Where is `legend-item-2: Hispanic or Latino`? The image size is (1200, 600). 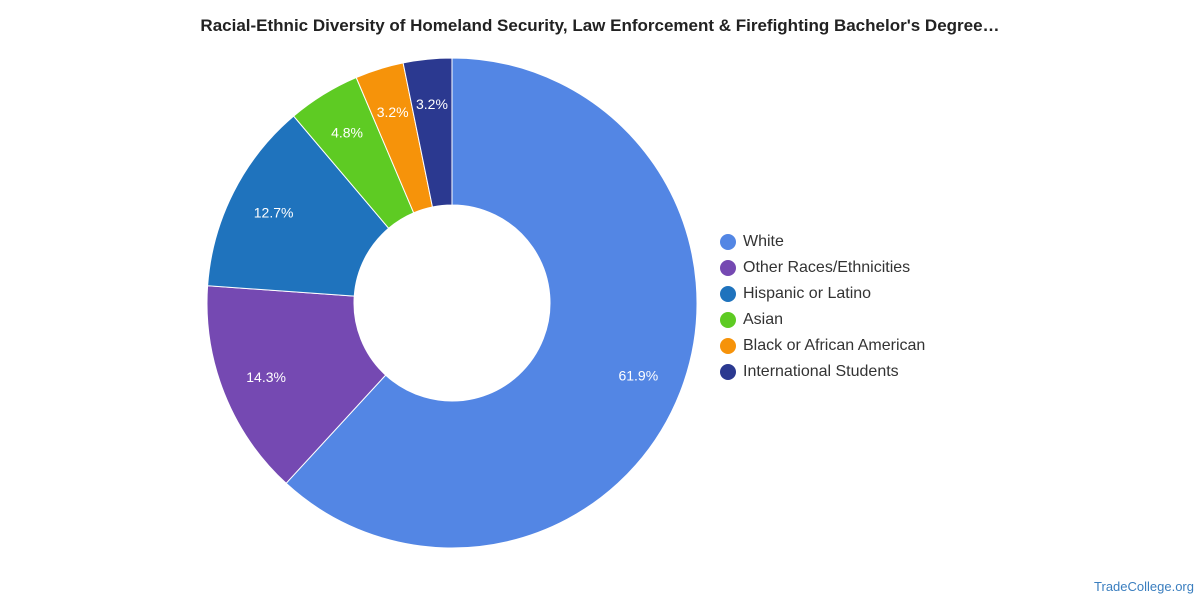 legend-item-2: Hispanic or Latino is located at coordinates (822, 294).